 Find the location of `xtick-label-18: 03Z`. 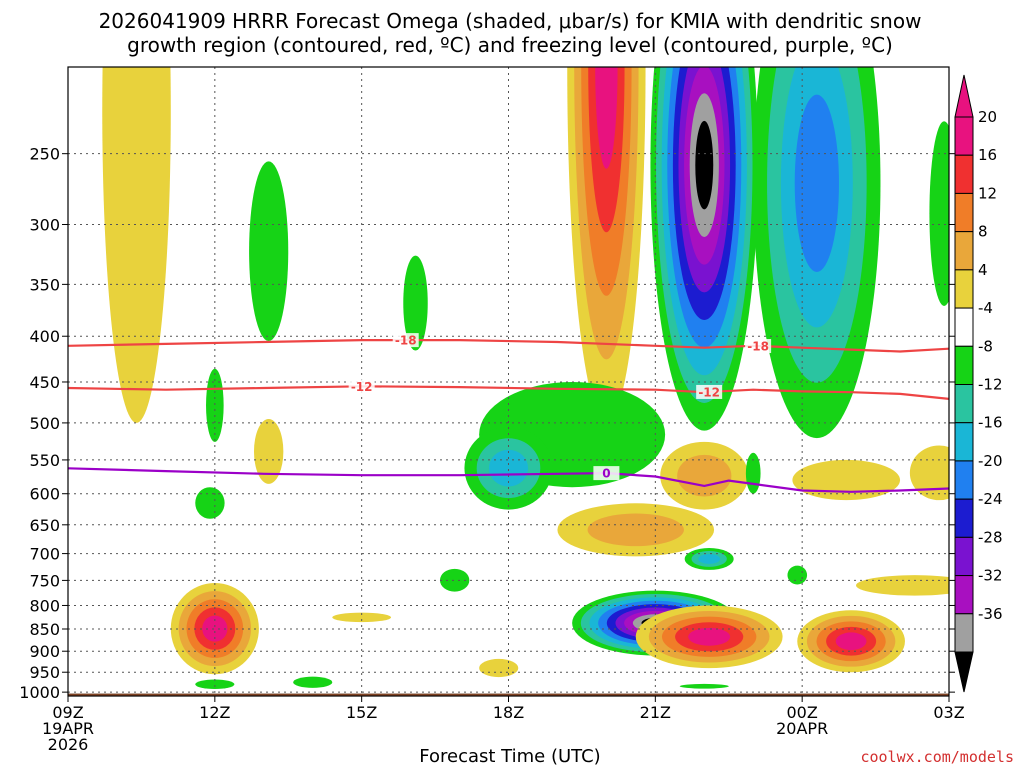

xtick-label-18: 03Z is located at coordinates (948, 712).